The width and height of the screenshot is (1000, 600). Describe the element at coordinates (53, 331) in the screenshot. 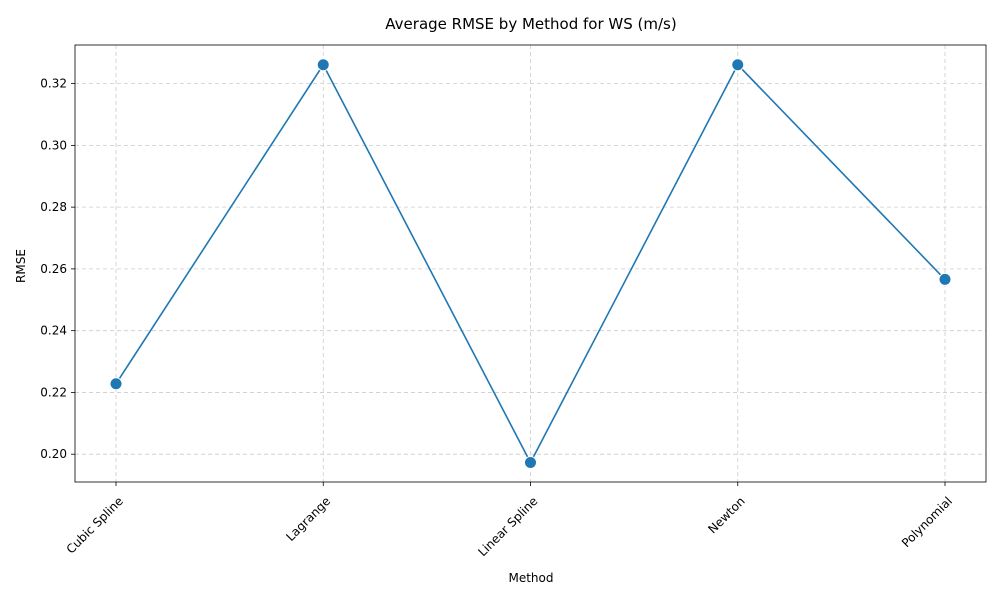

I see `y-tick-label: 0.24` at that location.